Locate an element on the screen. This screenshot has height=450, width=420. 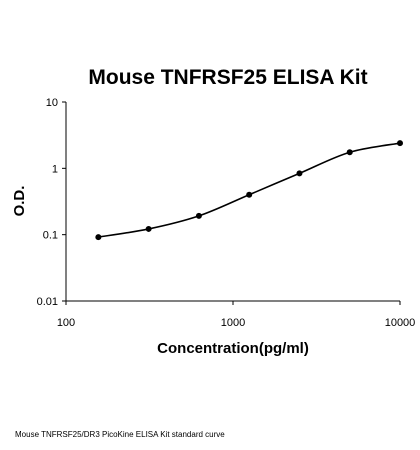
x-tick-label: 10000 is located at coordinates (400, 323).